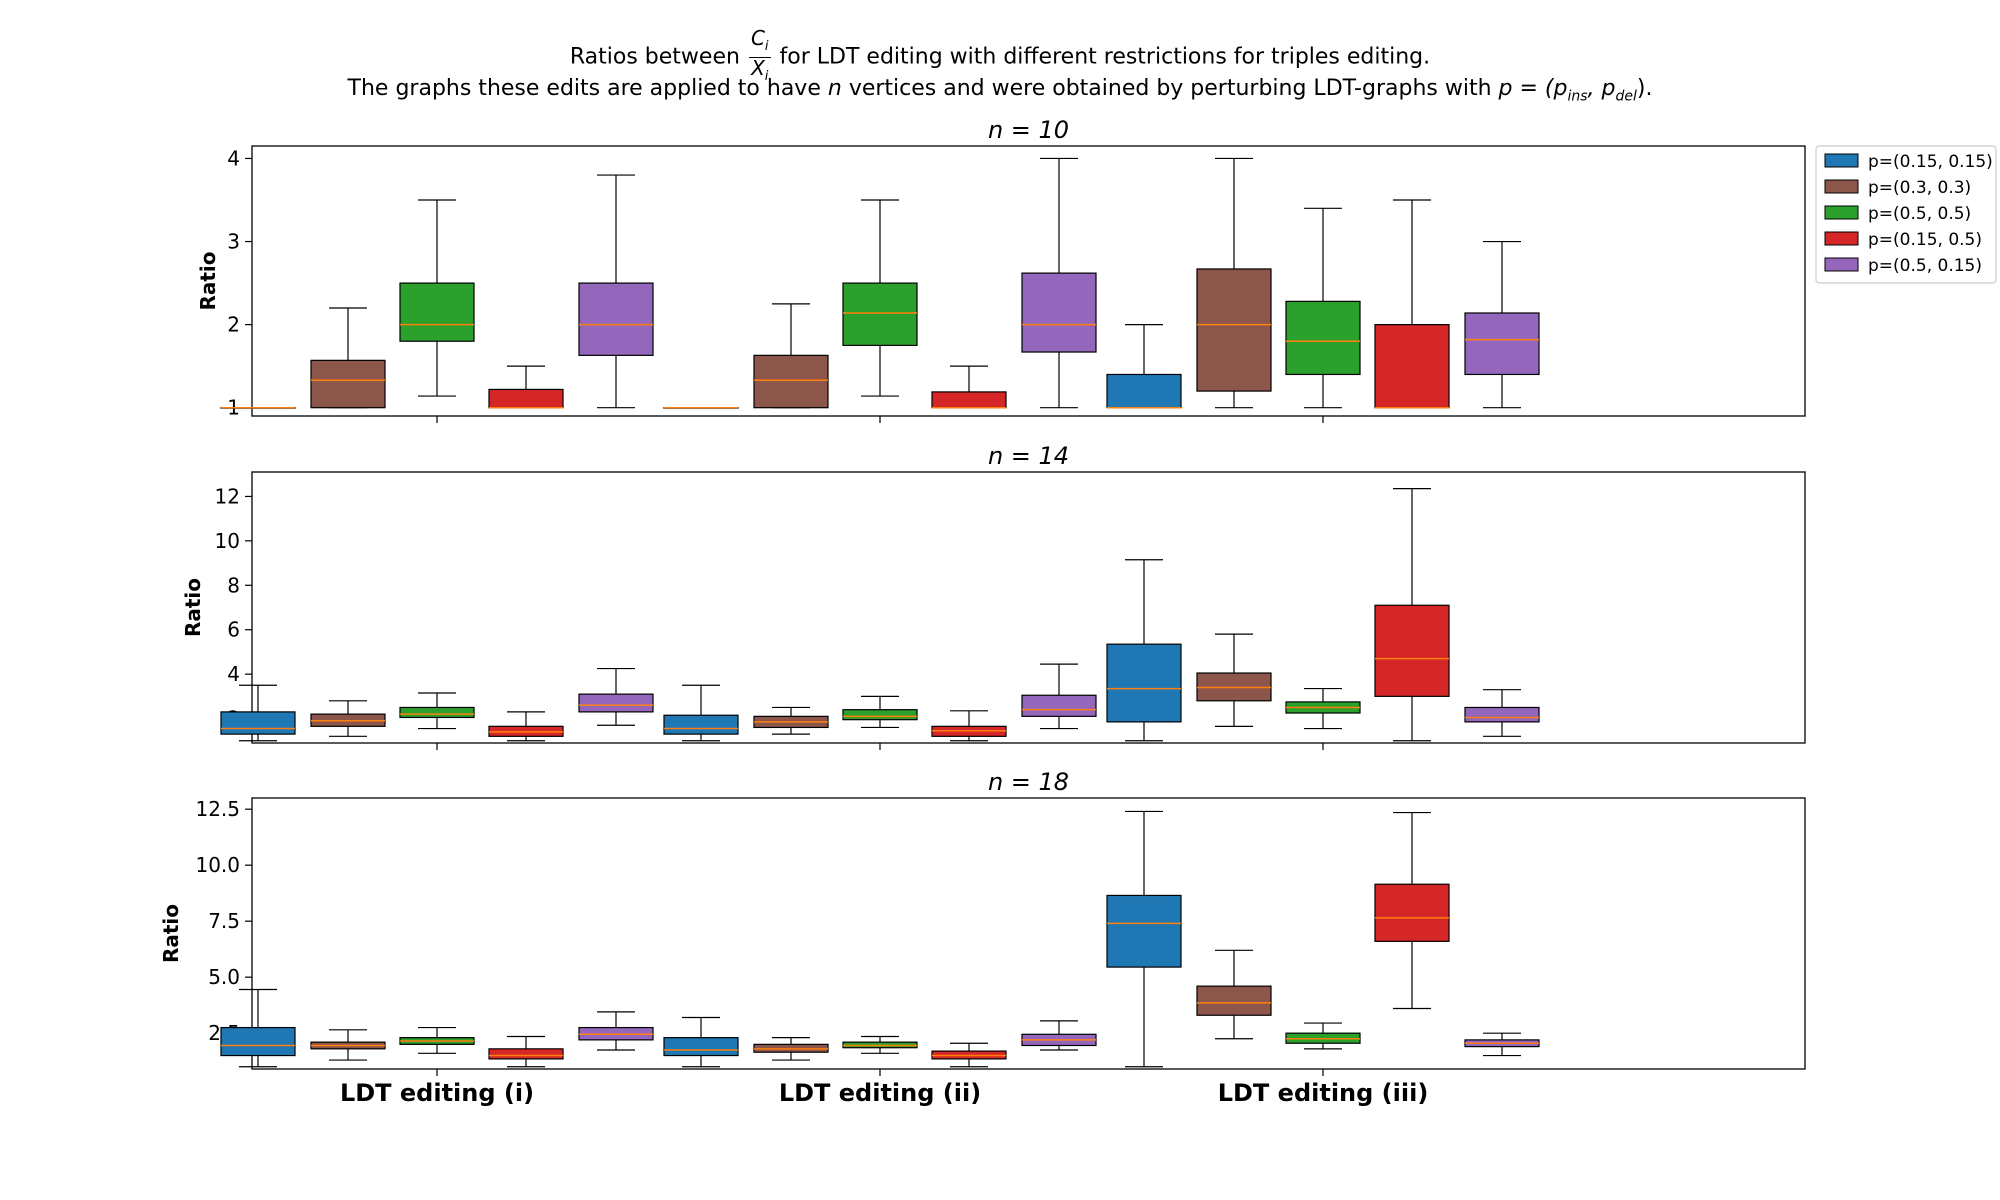  Describe the element at coordinates (233, 674) in the screenshot. I see `y-tick-label: 4` at that location.